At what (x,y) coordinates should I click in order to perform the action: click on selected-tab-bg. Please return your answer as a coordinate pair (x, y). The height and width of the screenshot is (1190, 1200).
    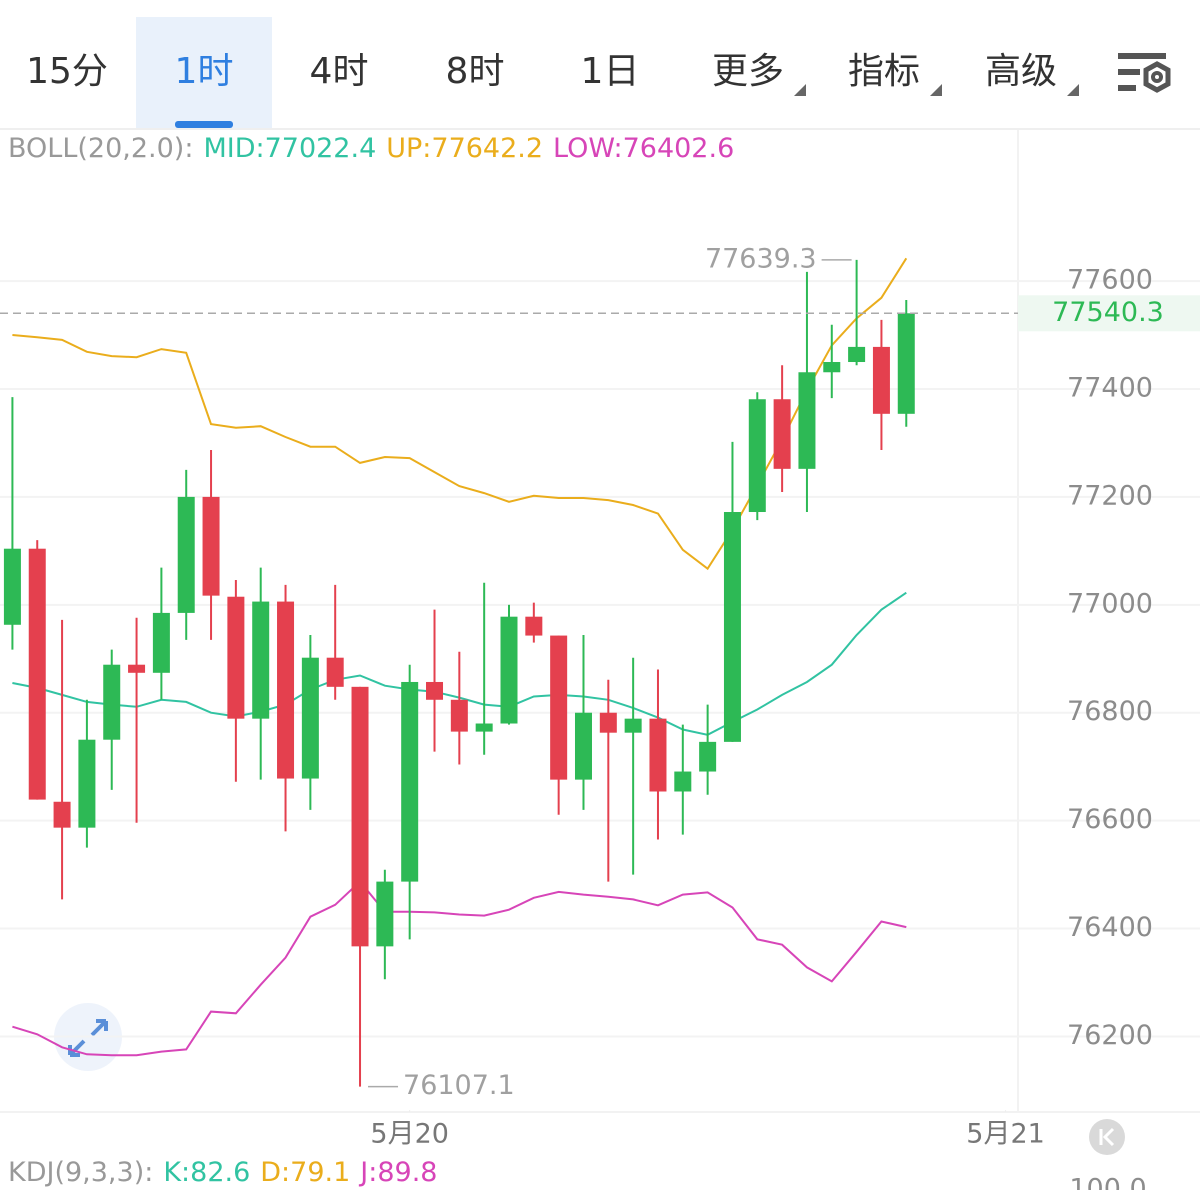
    Looking at the image, I should click on (204, 72).